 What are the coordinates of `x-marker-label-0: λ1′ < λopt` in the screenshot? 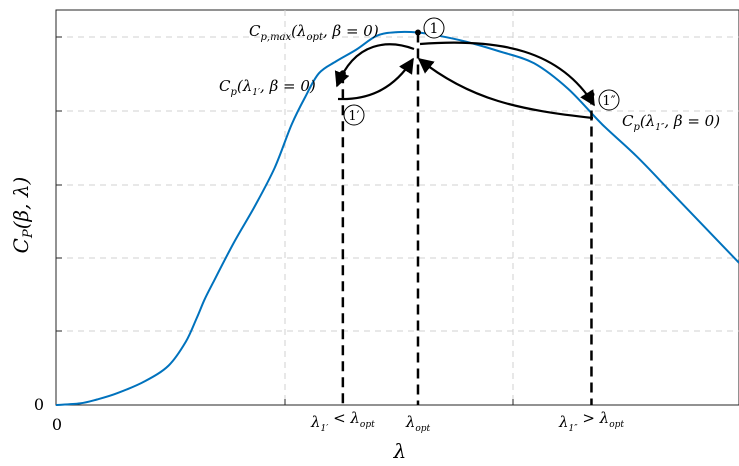 It's located at (342, 421).